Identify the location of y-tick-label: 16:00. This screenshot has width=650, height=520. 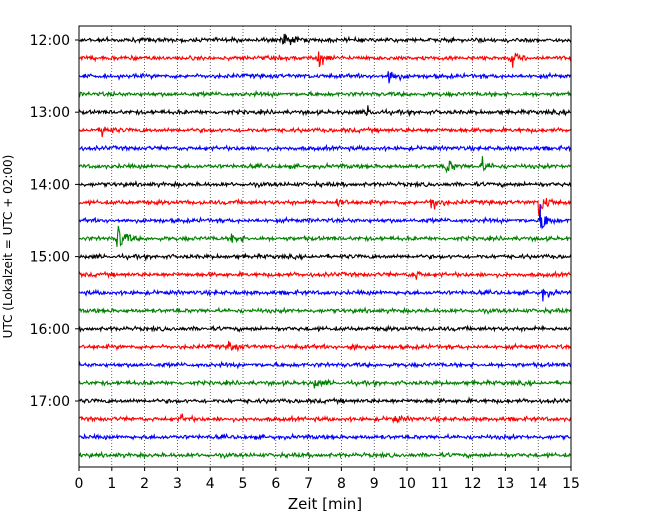
(50, 330).